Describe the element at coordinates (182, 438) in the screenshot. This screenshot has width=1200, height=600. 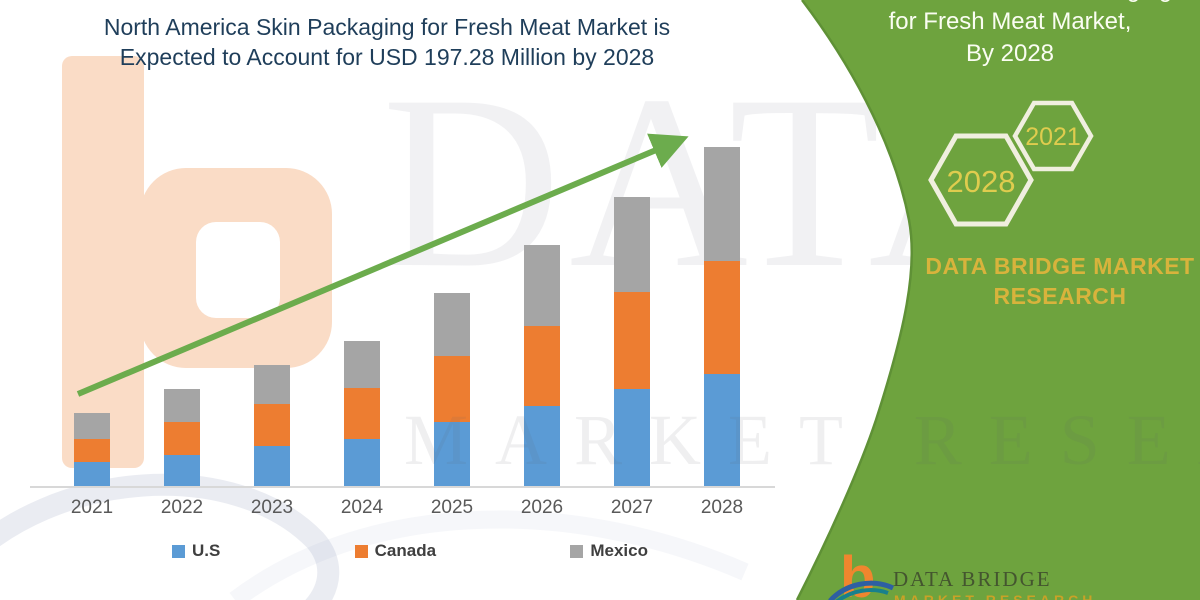
I see `bar-2022-canada-segment` at that location.